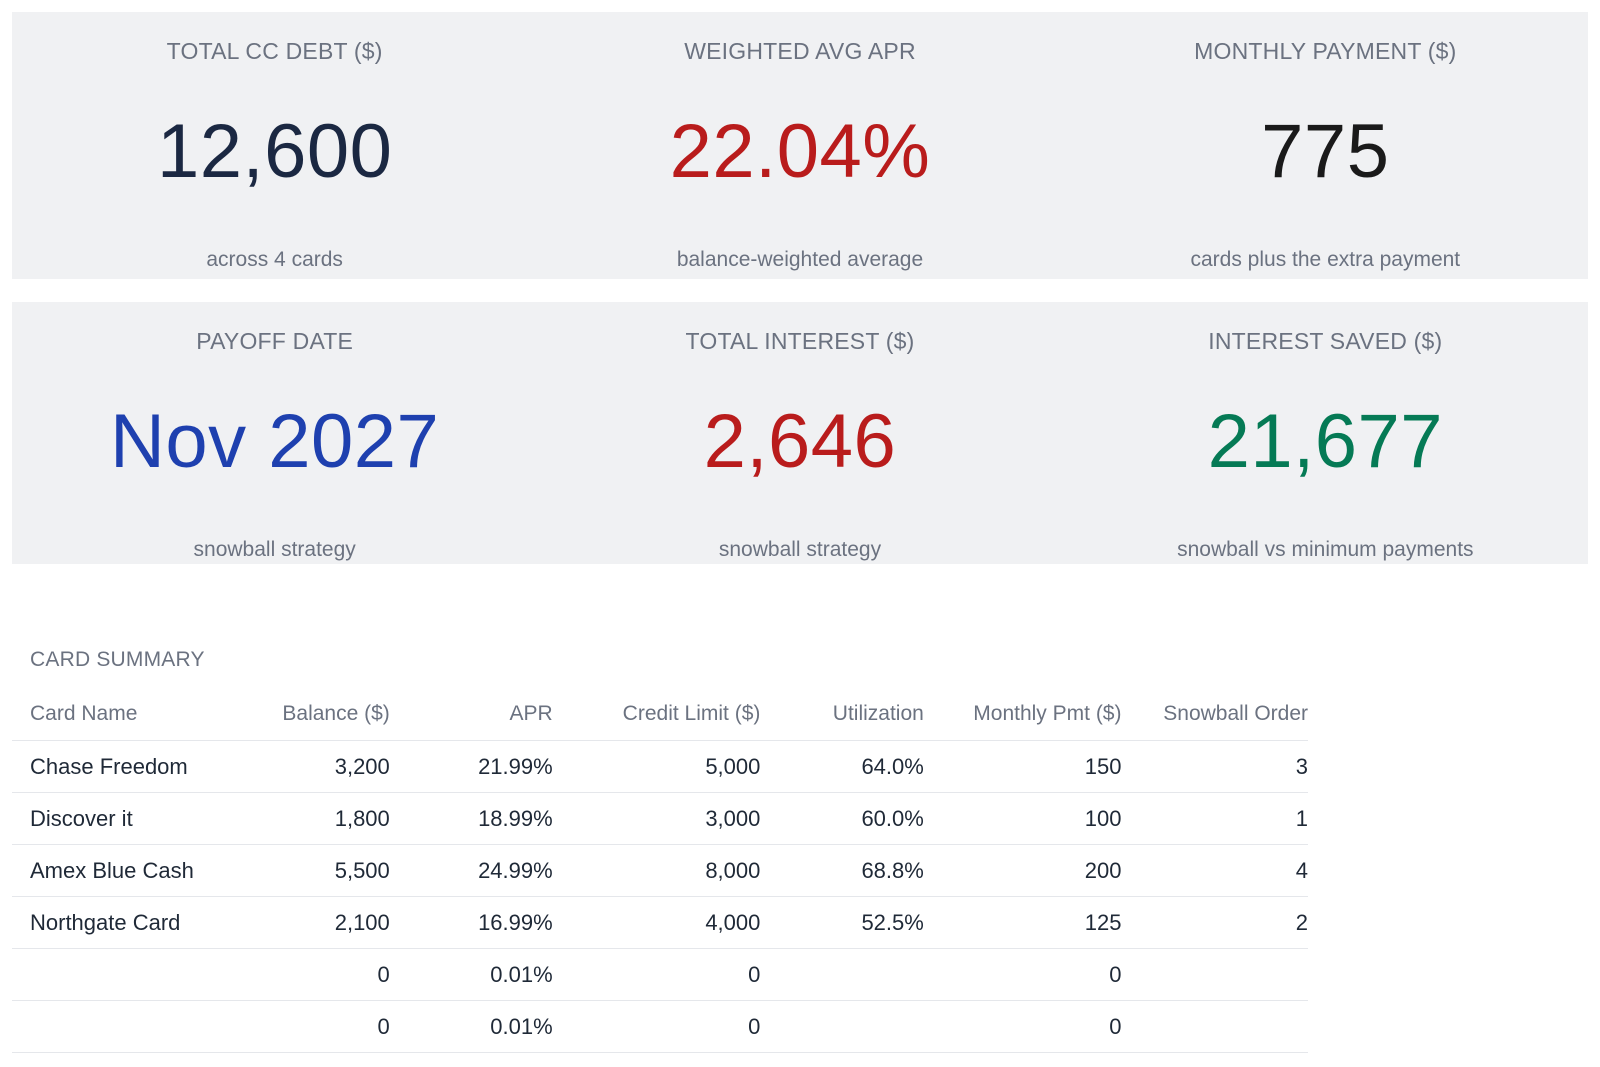 Image resolution: width=1600 pixels, height=1067 pixels. What do you see at coordinates (117, 659) in the screenshot?
I see `section-title-card-summary: CARD SUMMARY` at bounding box center [117, 659].